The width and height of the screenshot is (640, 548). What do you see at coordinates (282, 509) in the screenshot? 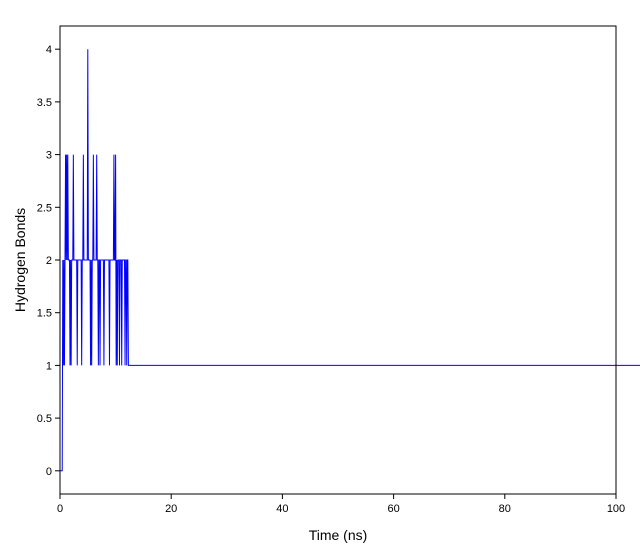
I see `x-tick-label: 40` at bounding box center [282, 509].